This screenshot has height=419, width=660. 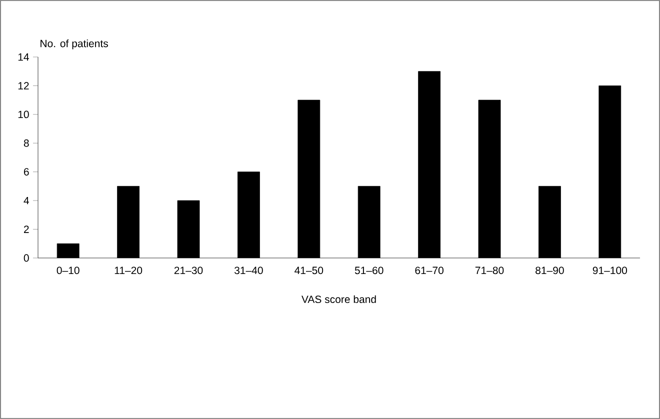 I want to click on y-tick-label: 14, so click(x=23, y=57).